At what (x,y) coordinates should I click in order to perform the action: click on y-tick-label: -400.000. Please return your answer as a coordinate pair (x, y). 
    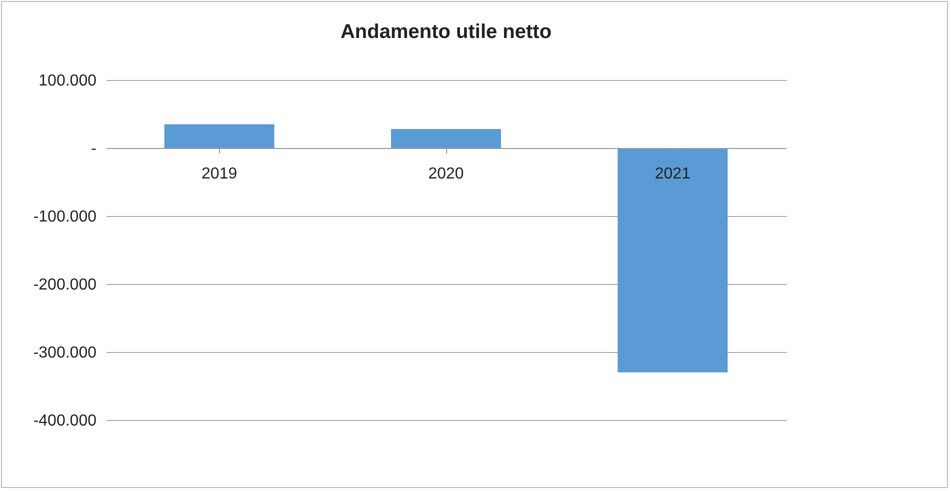
    Looking at the image, I should click on (65, 421).